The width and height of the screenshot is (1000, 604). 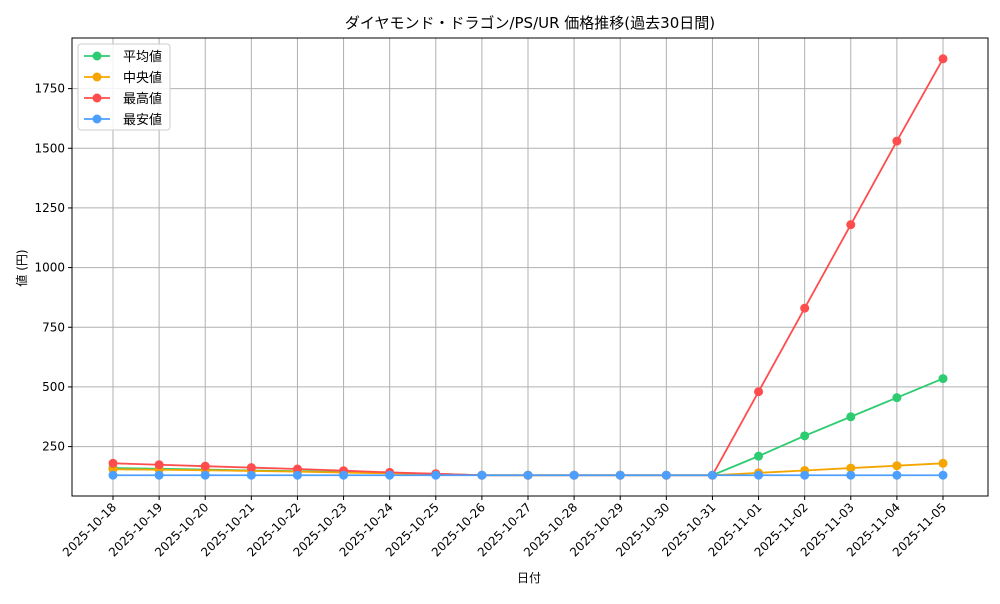 I want to click on legend-label: 最高値, so click(x=142, y=99).